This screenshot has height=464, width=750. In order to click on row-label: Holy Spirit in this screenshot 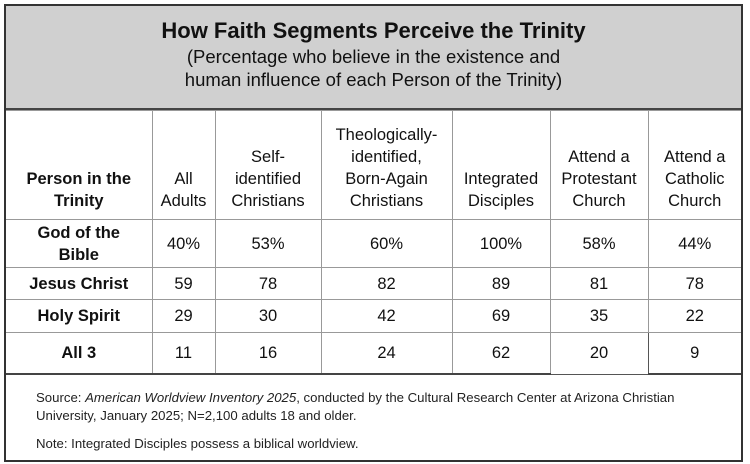, I will do `click(79, 316)`.